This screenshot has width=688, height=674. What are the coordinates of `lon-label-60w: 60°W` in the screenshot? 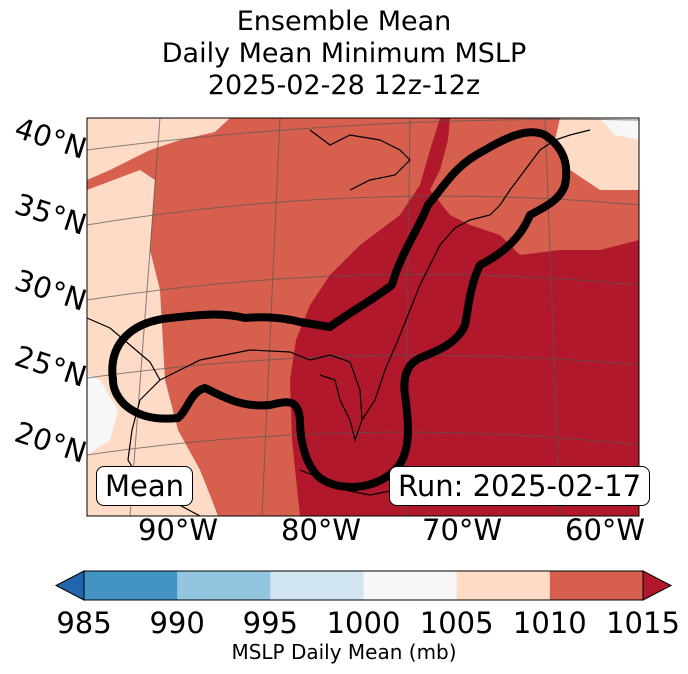 It's located at (605, 530).